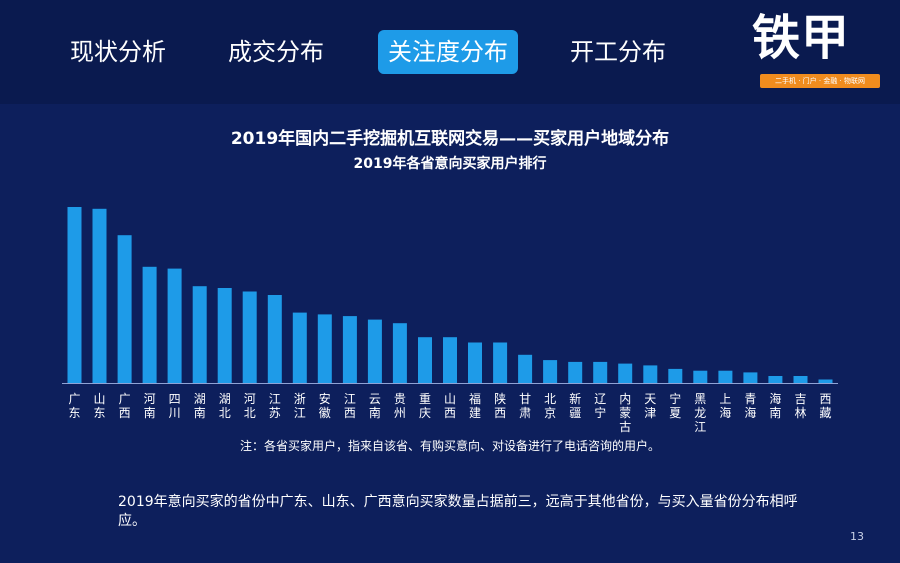  What do you see at coordinates (750, 406) in the screenshot?
I see `category-label-27: 青海` at bounding box center [750, 406].